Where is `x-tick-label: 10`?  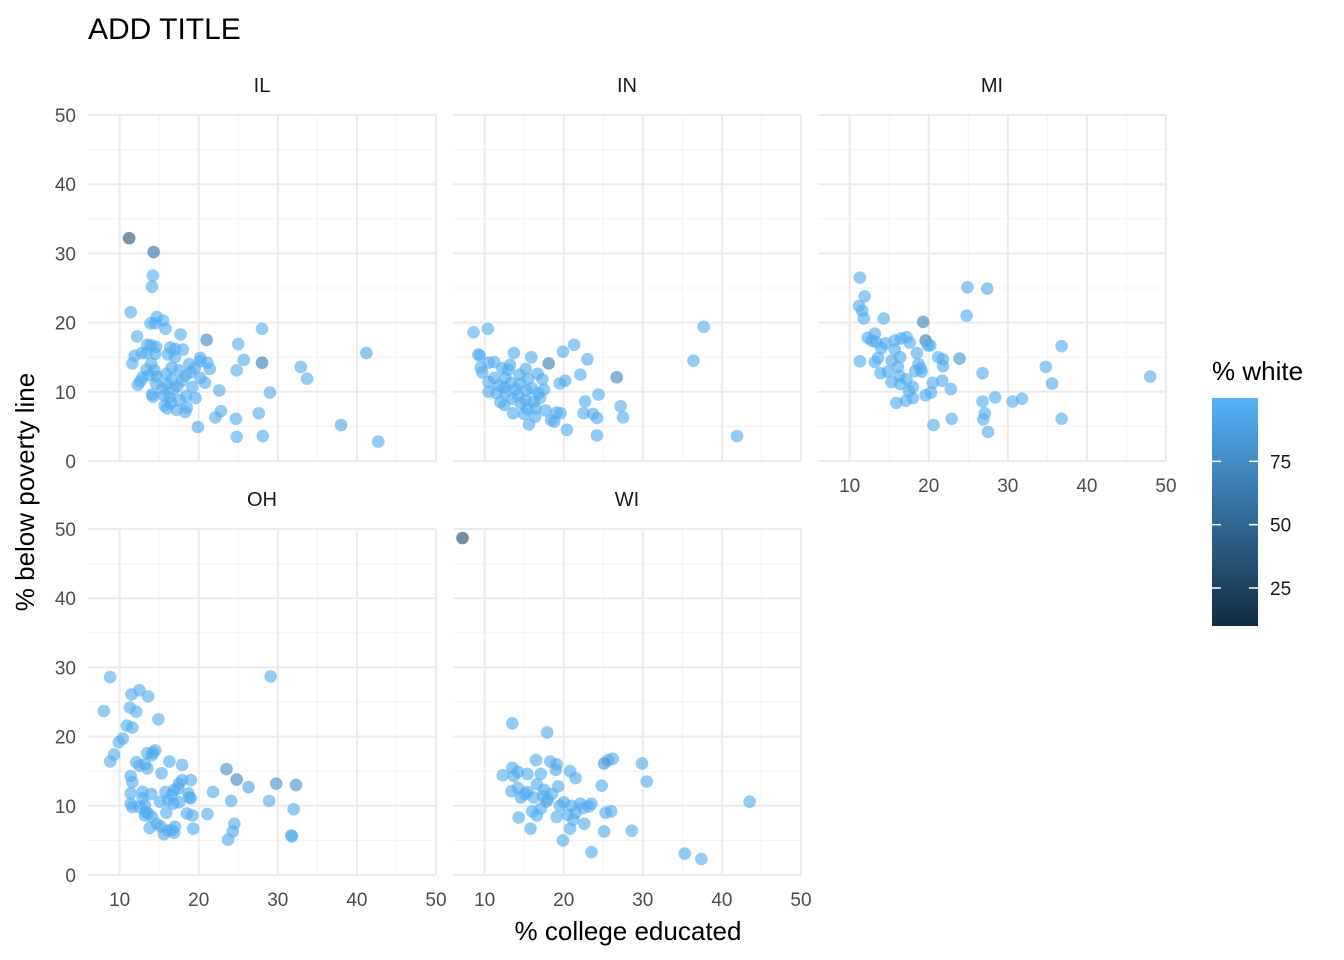 x-tick-label: 10 is located at coordinates (484, 900).